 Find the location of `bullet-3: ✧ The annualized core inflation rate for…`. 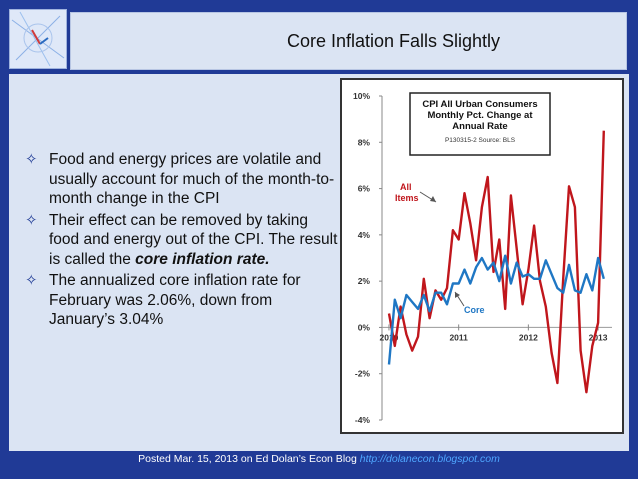

bullet-3: ✧ The annualized core inflation rate for… is located at coordinates (181, 300).